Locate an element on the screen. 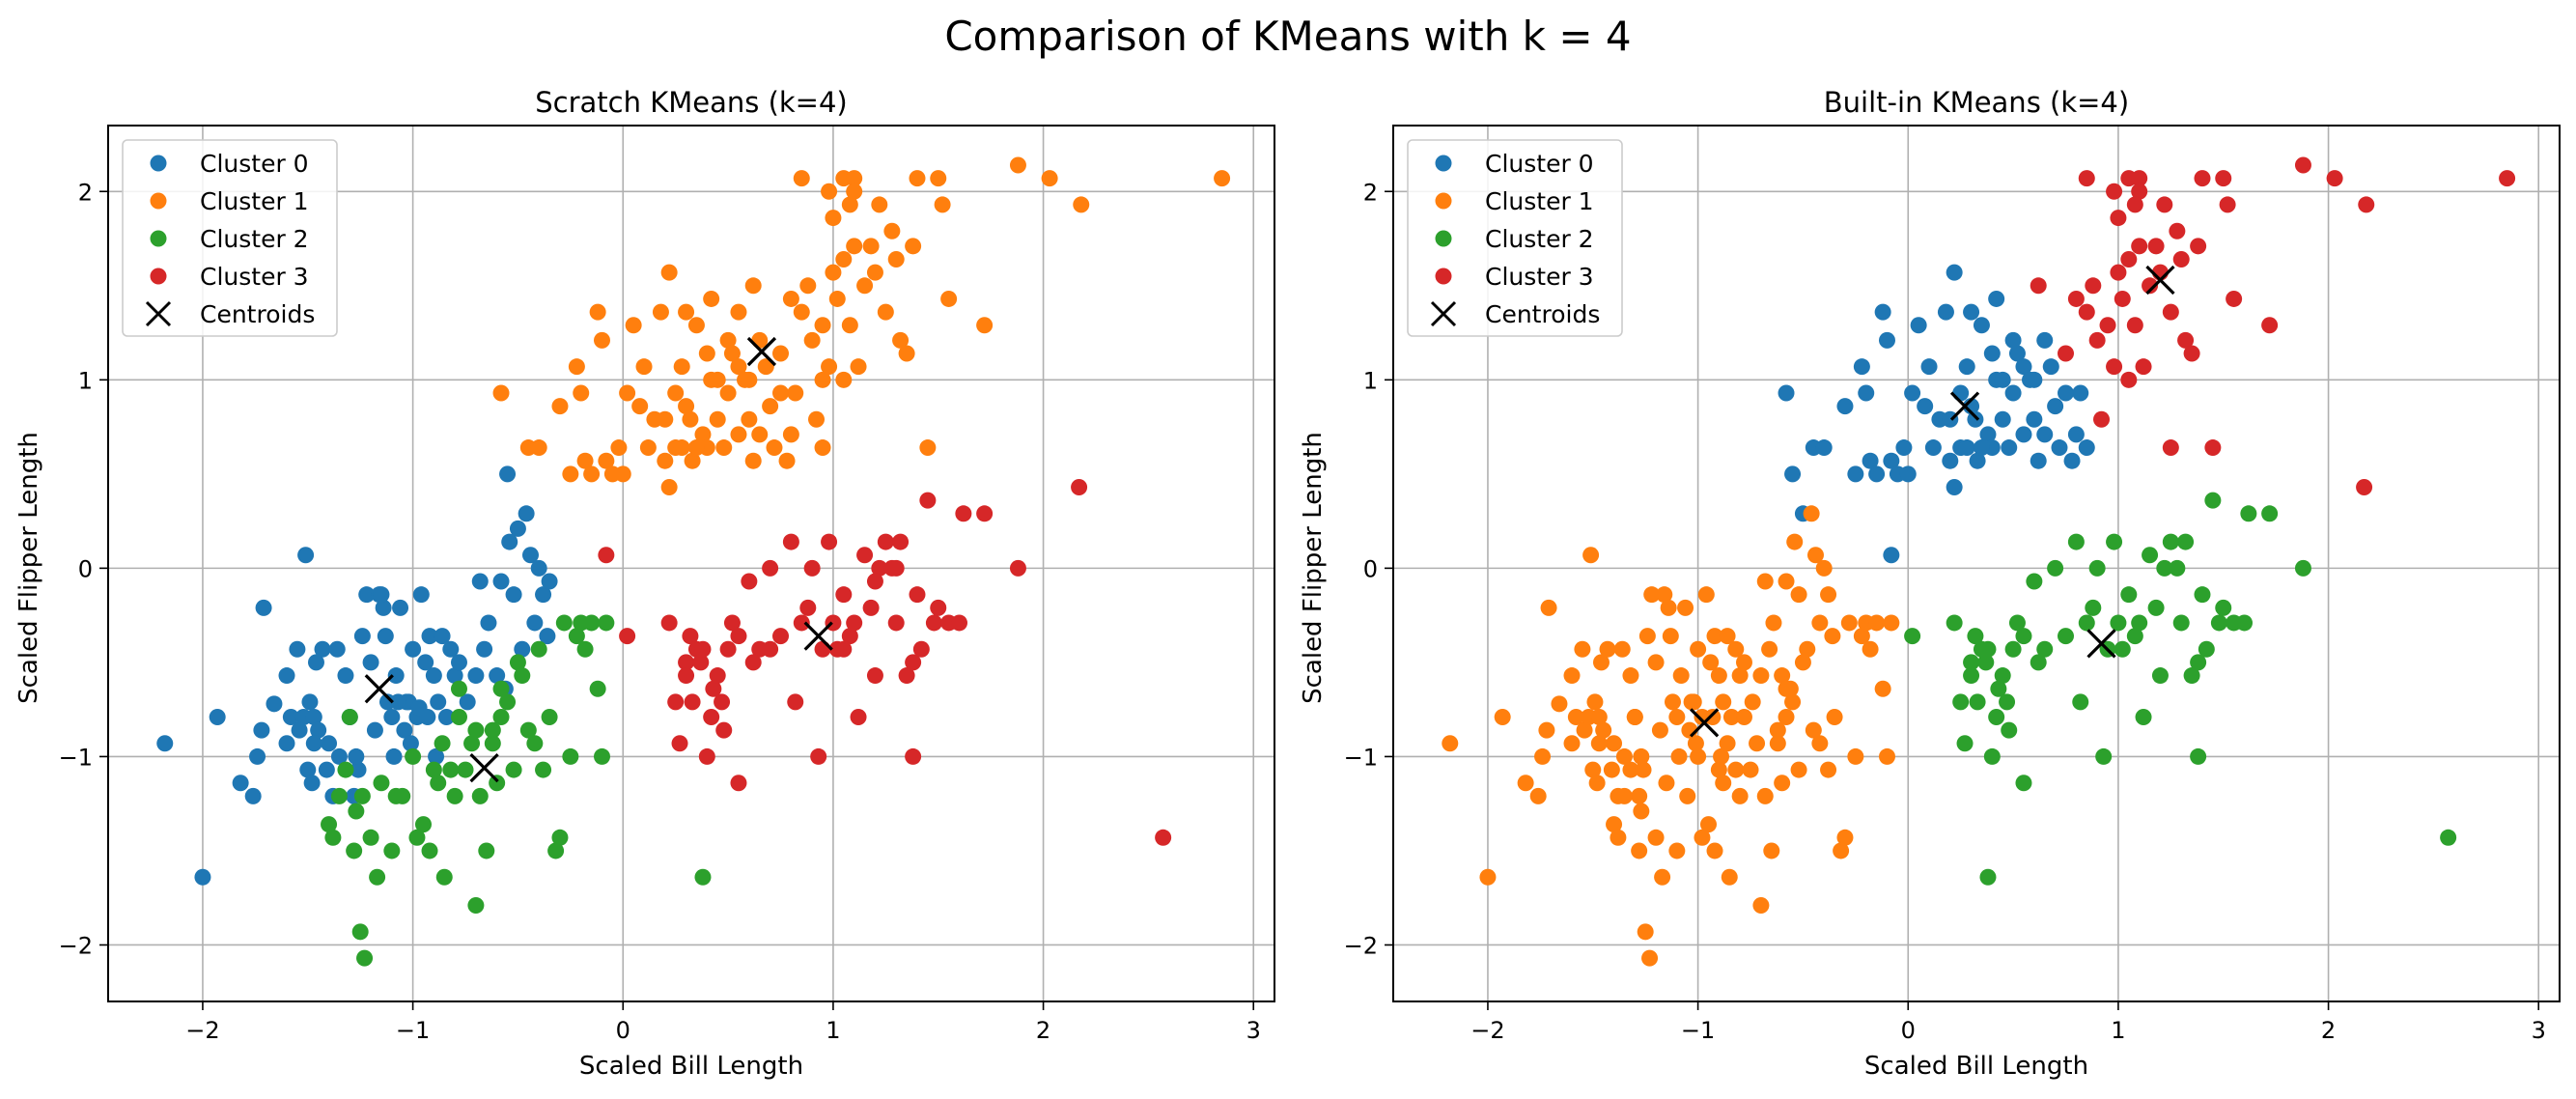 The height and width of the screenshot is (1099, 2576). x-tick-label: 3 is located at coordinates (1254, 1030).